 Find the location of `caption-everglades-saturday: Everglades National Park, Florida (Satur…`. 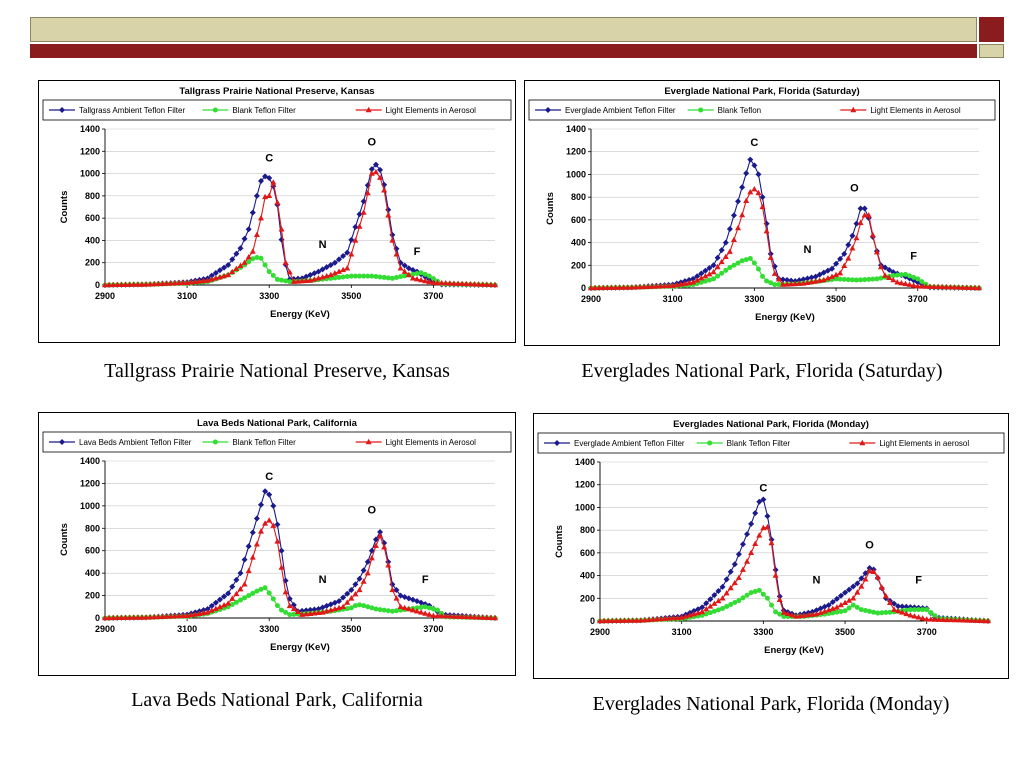

caption-everglades-saturday: Everglades National Park, Florida (Satur… is located at coordinates (762, 371).